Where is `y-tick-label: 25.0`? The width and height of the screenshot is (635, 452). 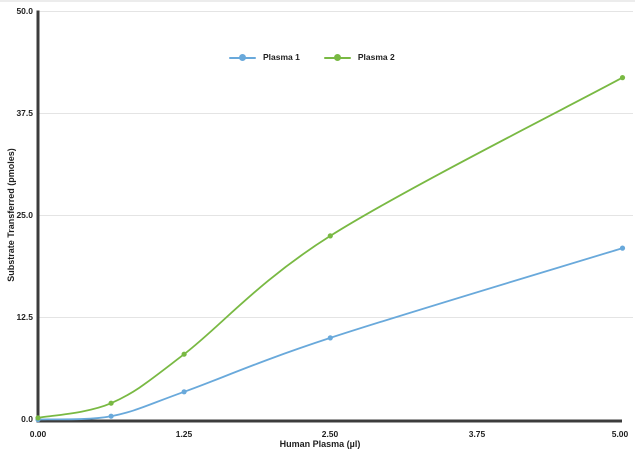 y-tick-label: 25.0 is located at coordinates (24, 215).